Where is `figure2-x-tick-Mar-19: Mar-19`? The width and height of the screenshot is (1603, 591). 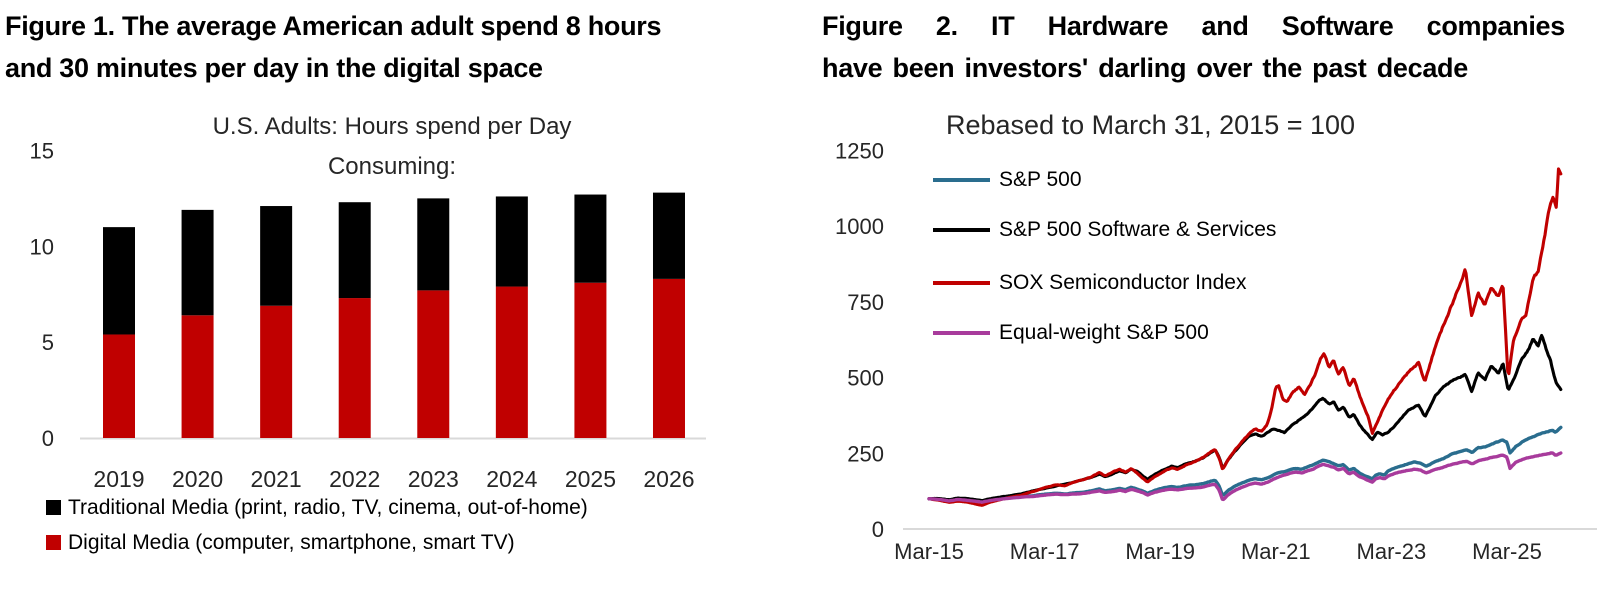
figure2-x-tick-Mar-19: Mar-19 is located at coordinates (1160, 551).